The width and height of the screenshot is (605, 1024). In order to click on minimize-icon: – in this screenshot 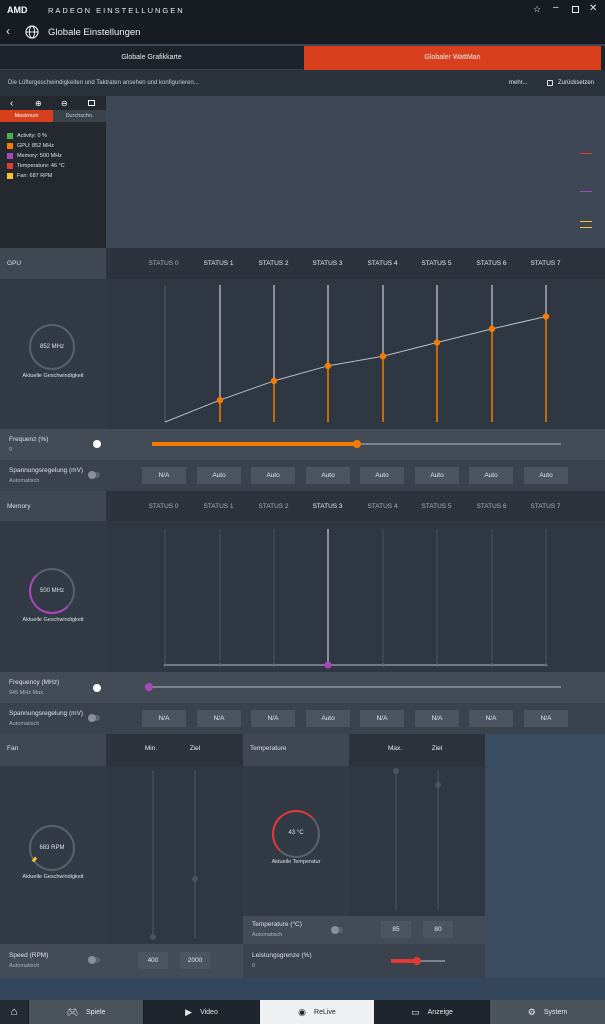, I will do `click(556, 7)`.